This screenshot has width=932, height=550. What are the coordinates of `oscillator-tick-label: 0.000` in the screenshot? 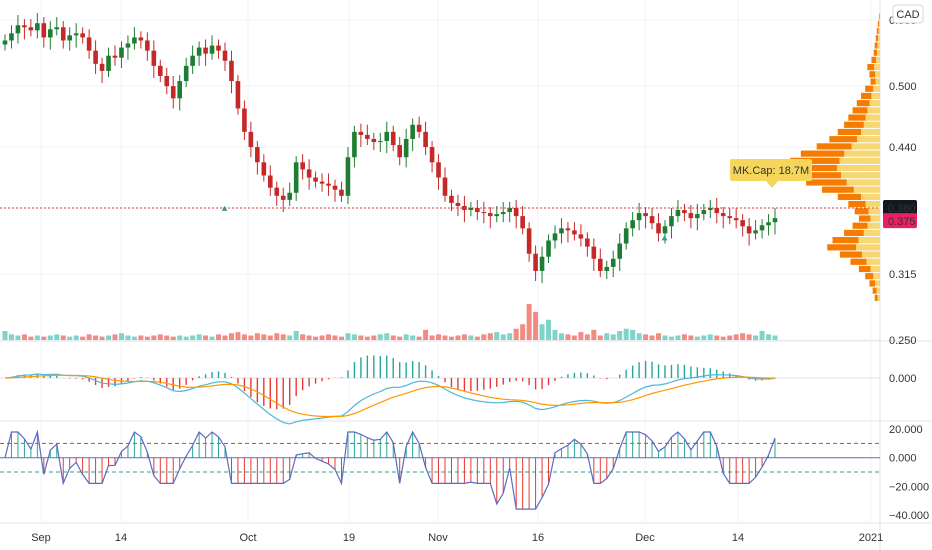 It's located at (903, 459).